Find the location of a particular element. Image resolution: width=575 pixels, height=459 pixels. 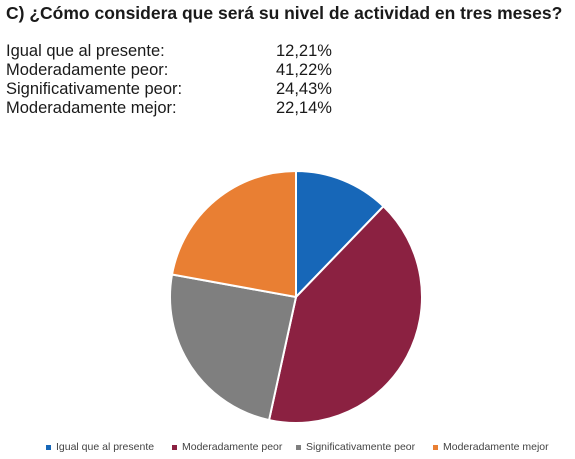

stat-row-igual: Igual que al presente: 12,21% is located at coordinates (181, 51).